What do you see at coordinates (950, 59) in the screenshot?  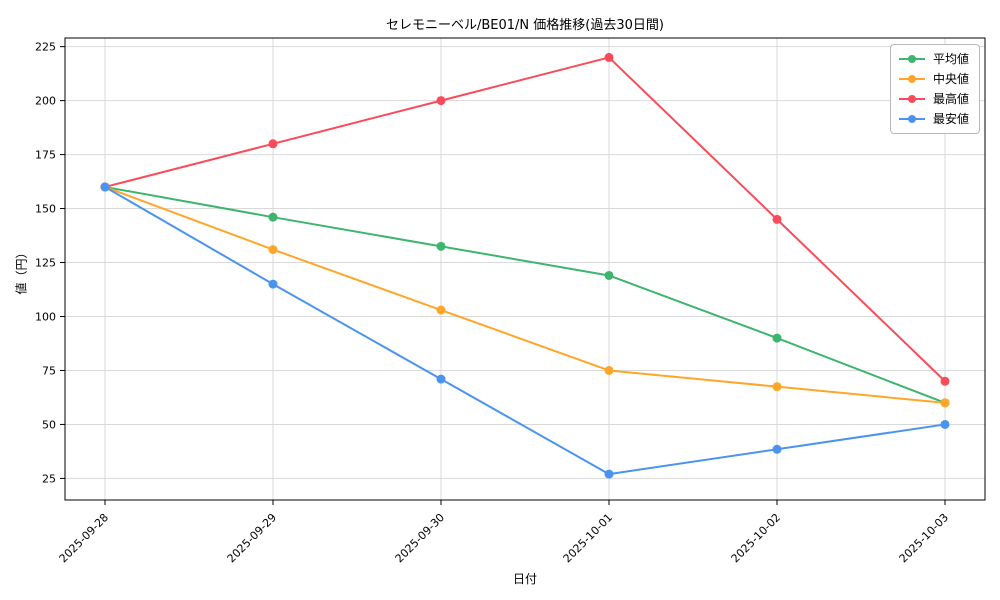 I see `legend-label: 平均値` at bounding box center [950, 59].